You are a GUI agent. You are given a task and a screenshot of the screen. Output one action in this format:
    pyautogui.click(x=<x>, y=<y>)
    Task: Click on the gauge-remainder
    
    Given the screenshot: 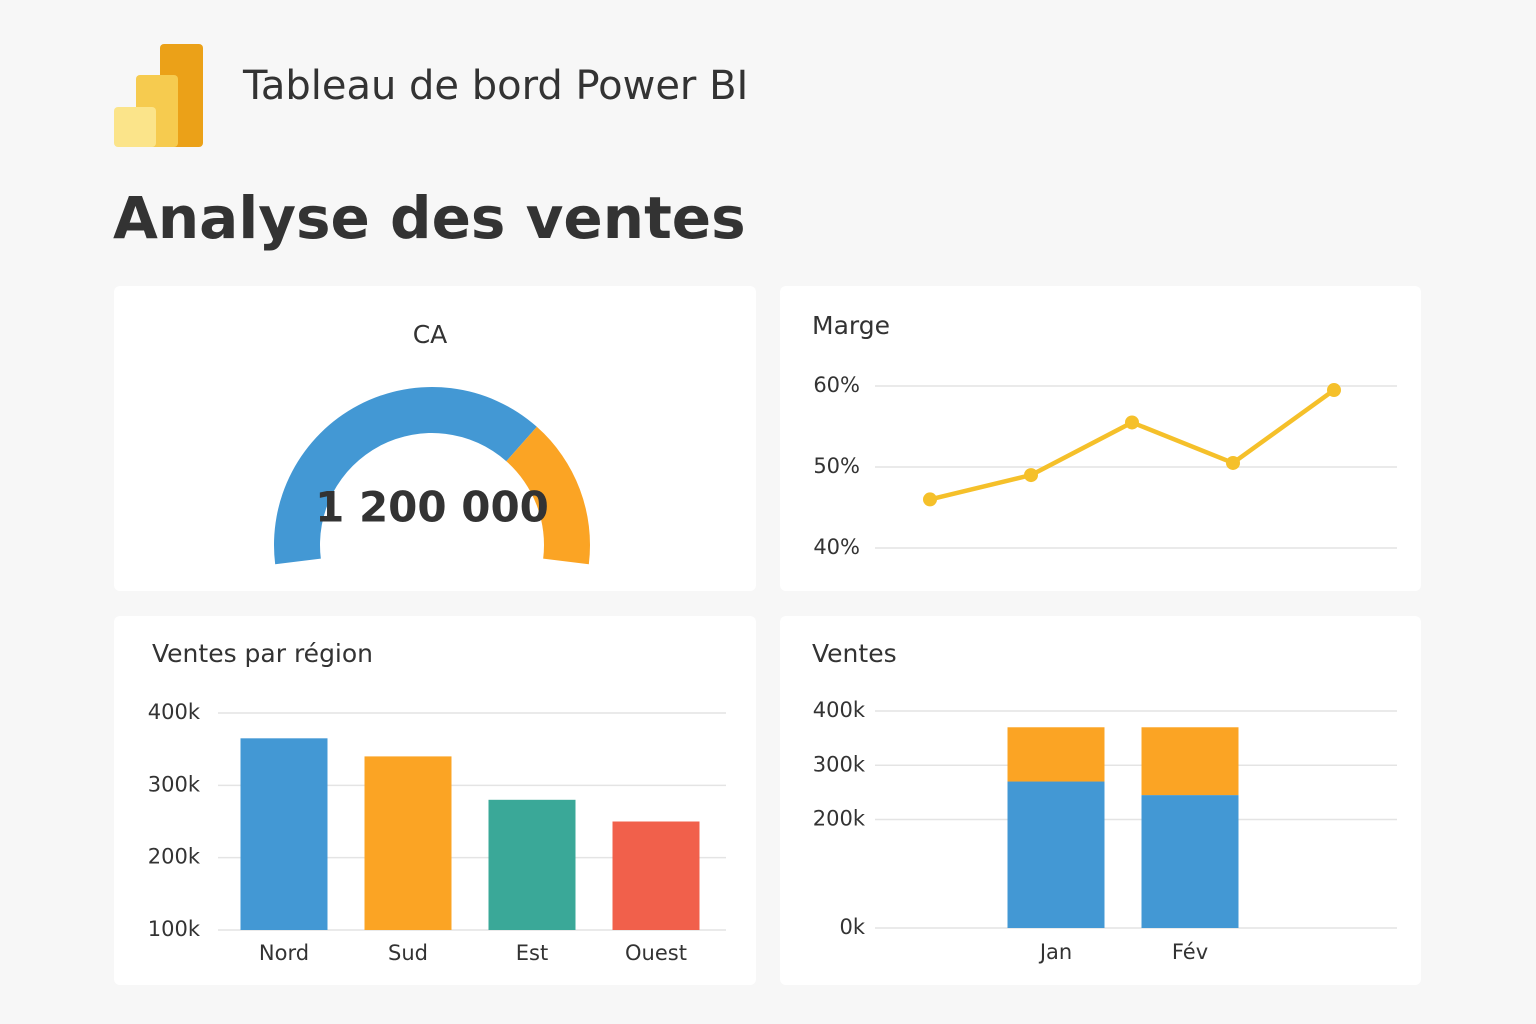 What is the action you would take?
    pyautogui.click(x=548, y=495)
    